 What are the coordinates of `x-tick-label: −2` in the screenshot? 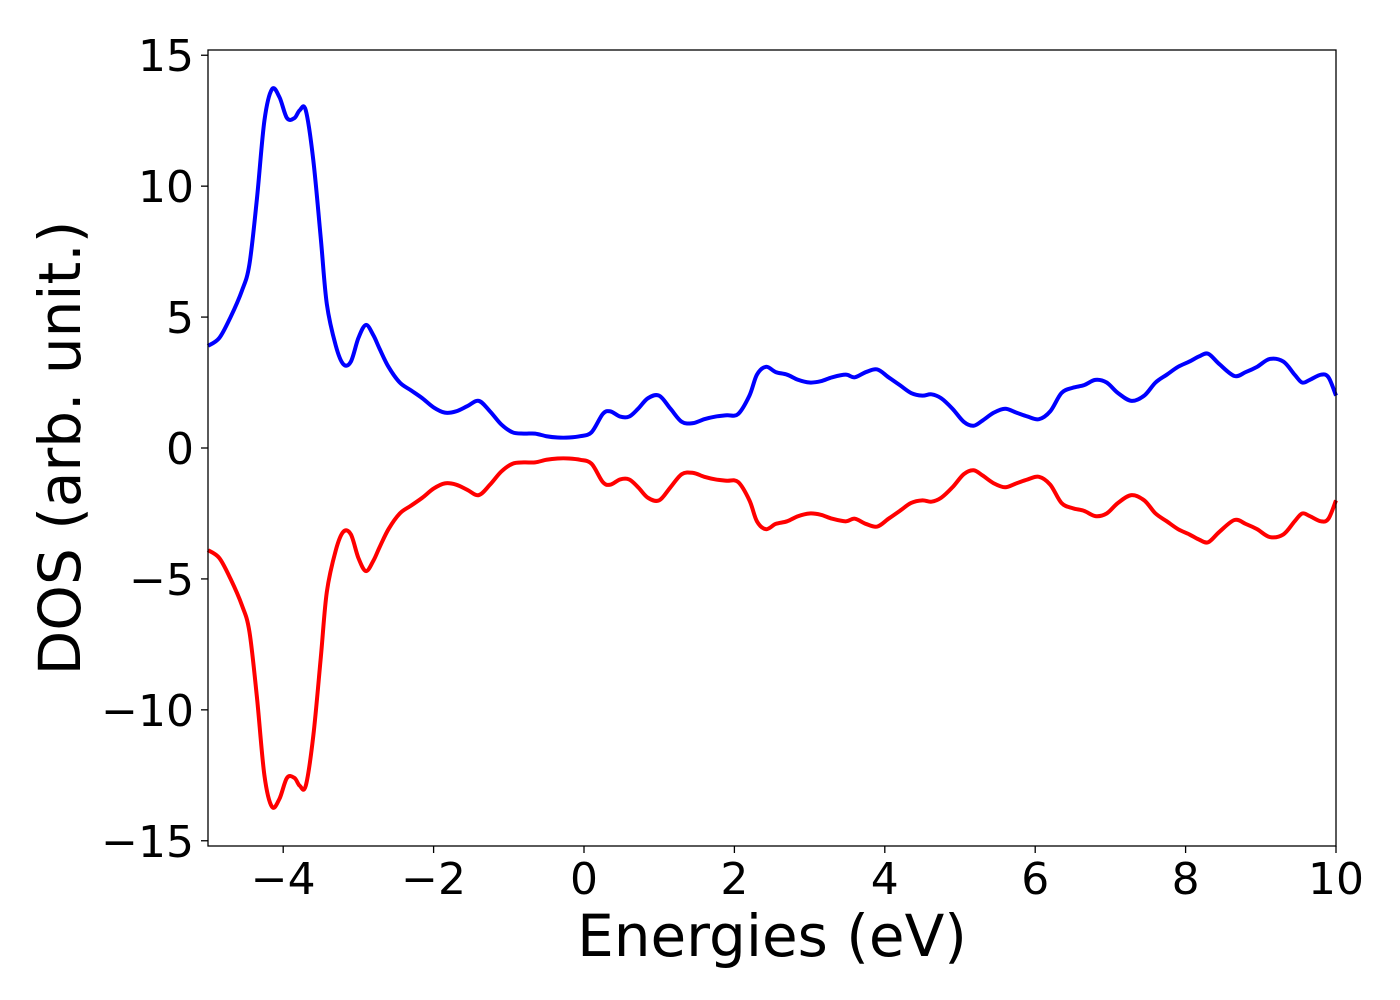 It's located at (433, 879).